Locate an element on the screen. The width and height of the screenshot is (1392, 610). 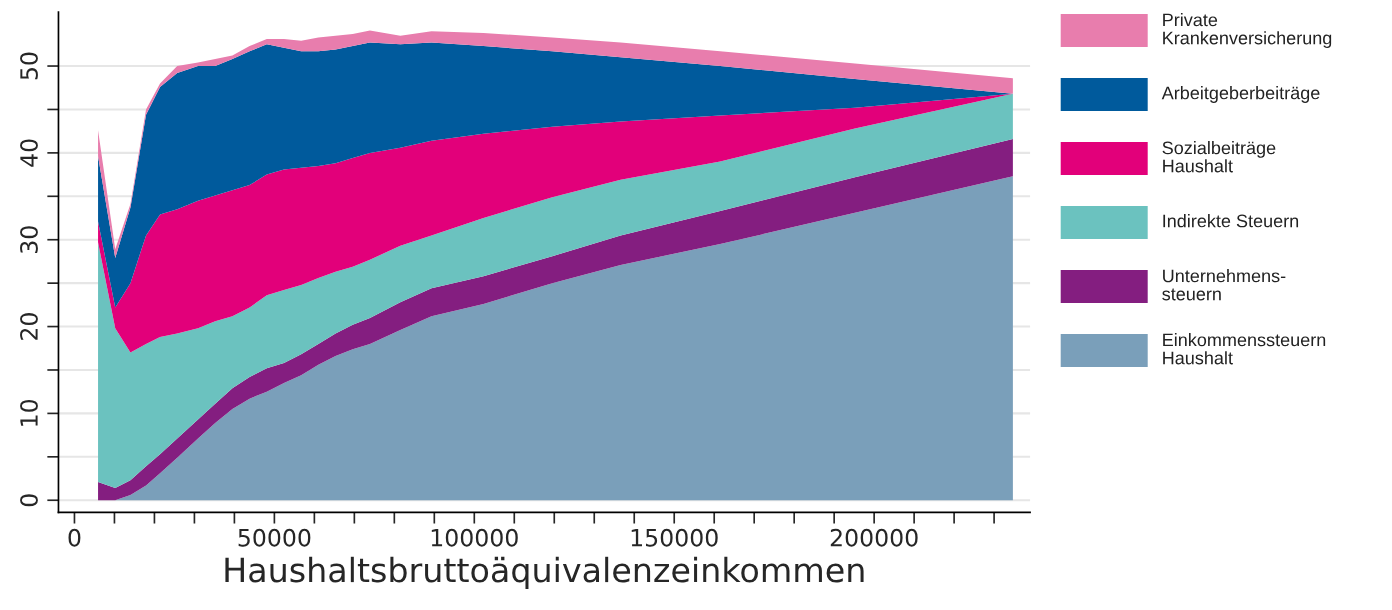
x-tick-label: 0 is located at coordinates (74, 537).